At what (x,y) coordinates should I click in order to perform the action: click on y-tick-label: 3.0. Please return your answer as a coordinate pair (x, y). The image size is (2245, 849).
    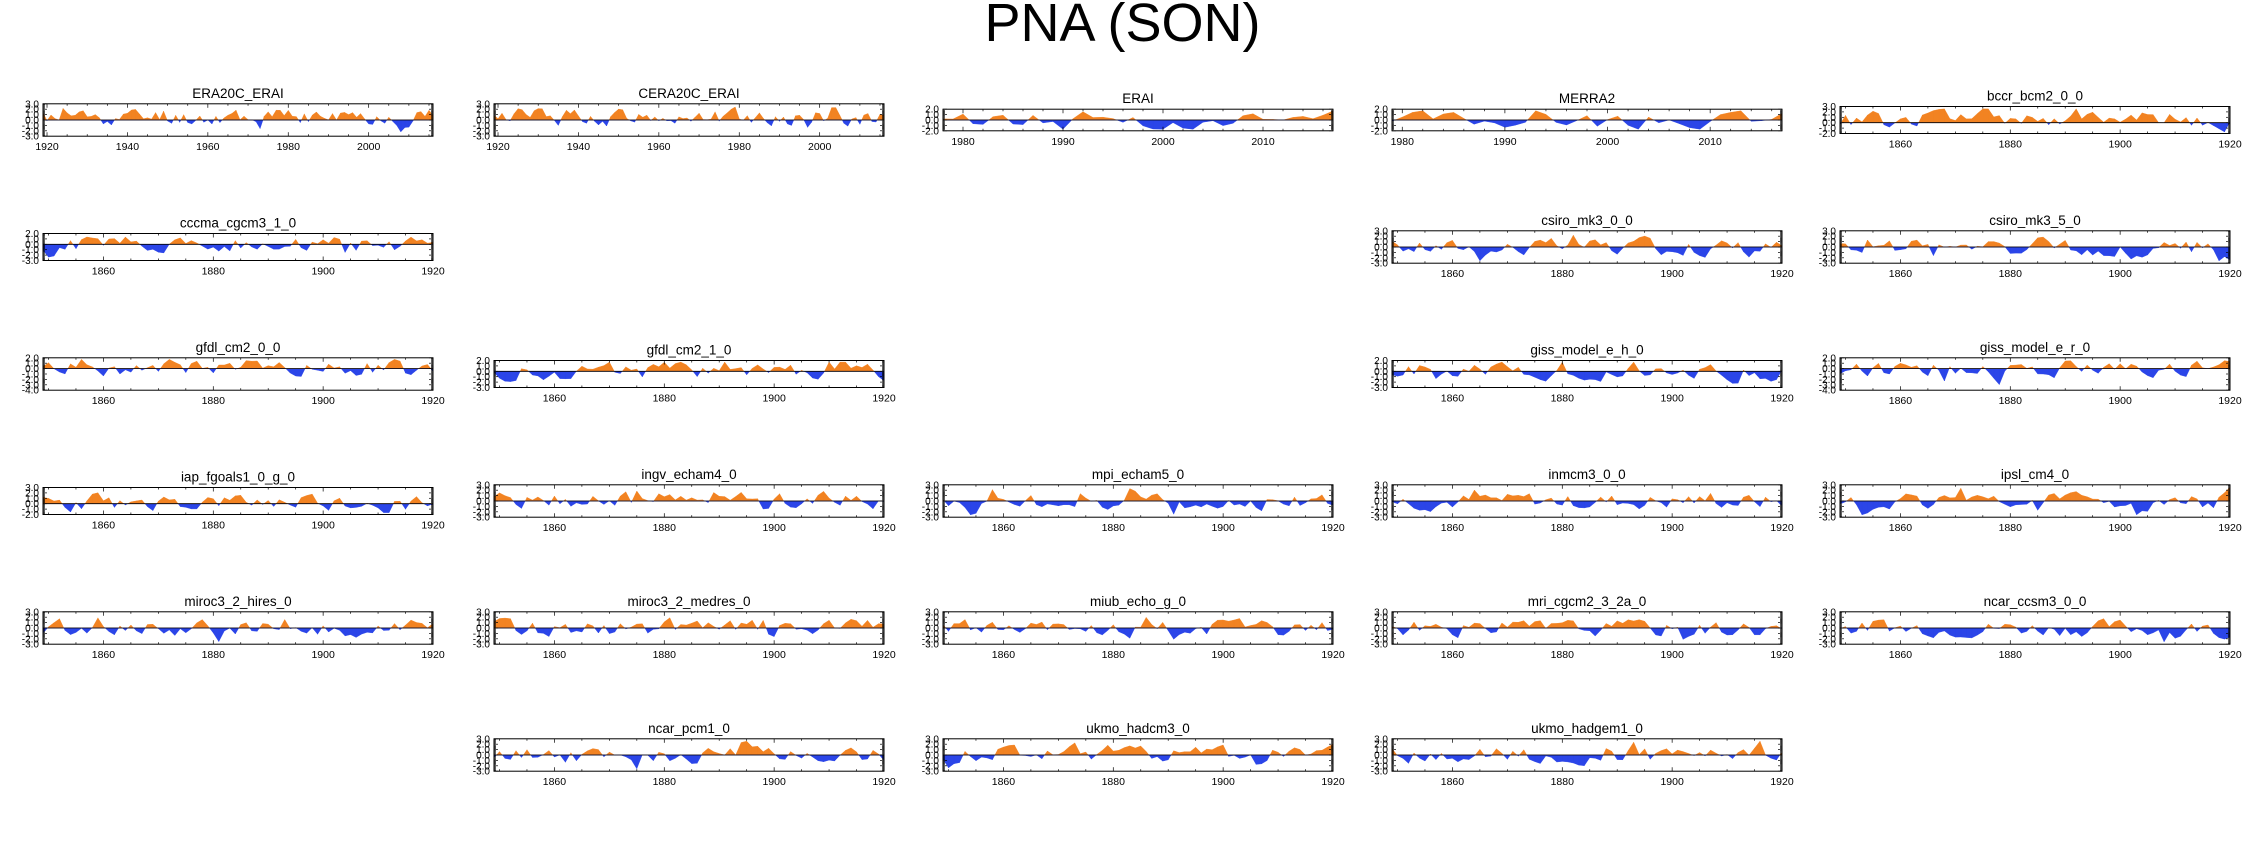
    Looking at the image, I should click on (32, 612).